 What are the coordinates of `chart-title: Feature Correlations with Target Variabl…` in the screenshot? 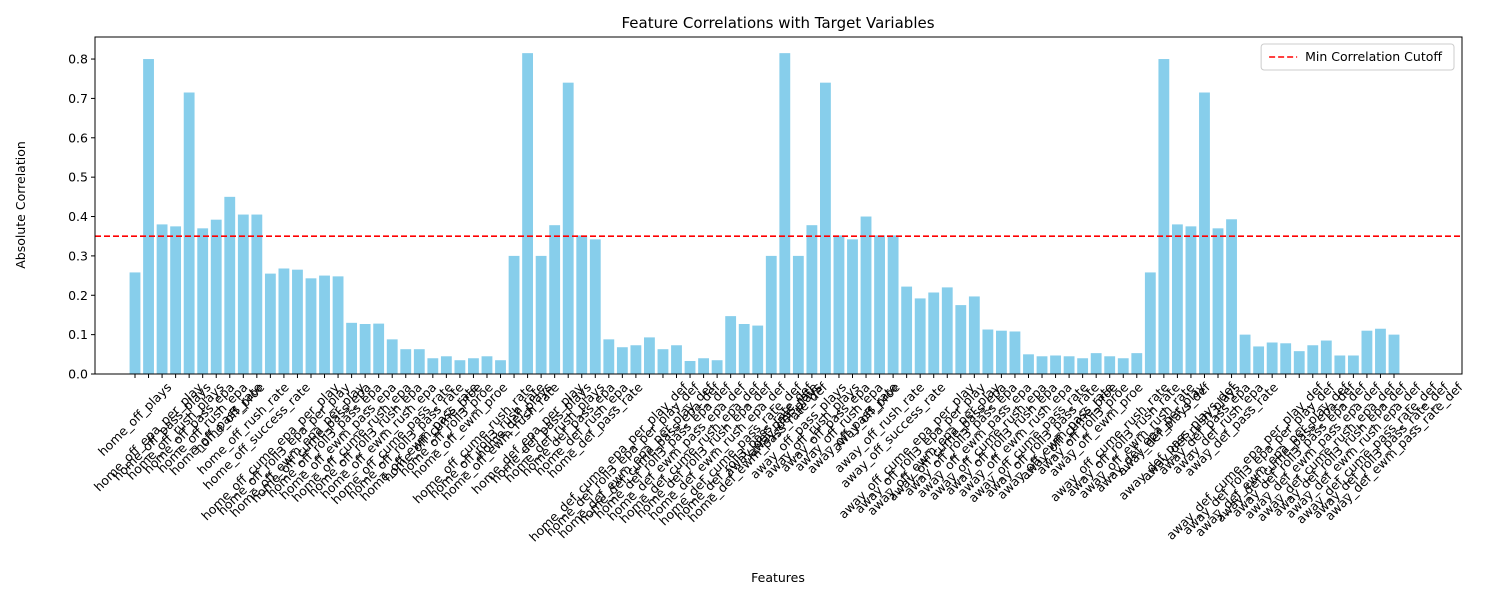 It's located at (777, 23).